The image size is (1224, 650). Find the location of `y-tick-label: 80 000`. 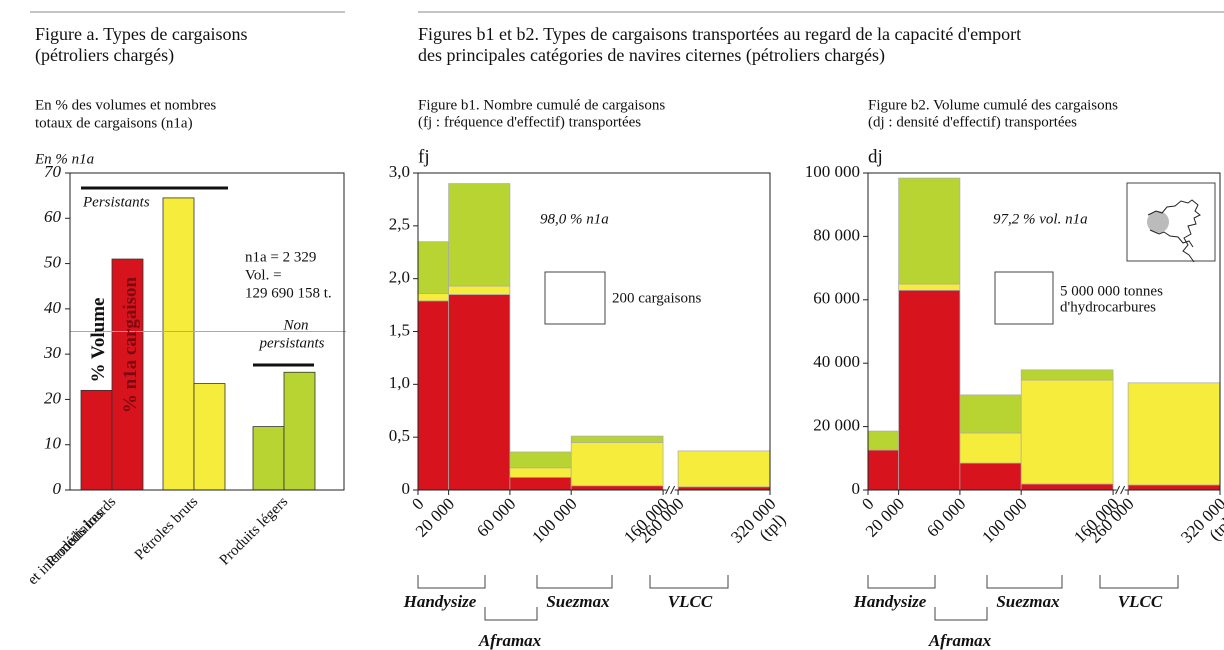

y-tick-label: 80 000 is located at coordinates (836, 234).